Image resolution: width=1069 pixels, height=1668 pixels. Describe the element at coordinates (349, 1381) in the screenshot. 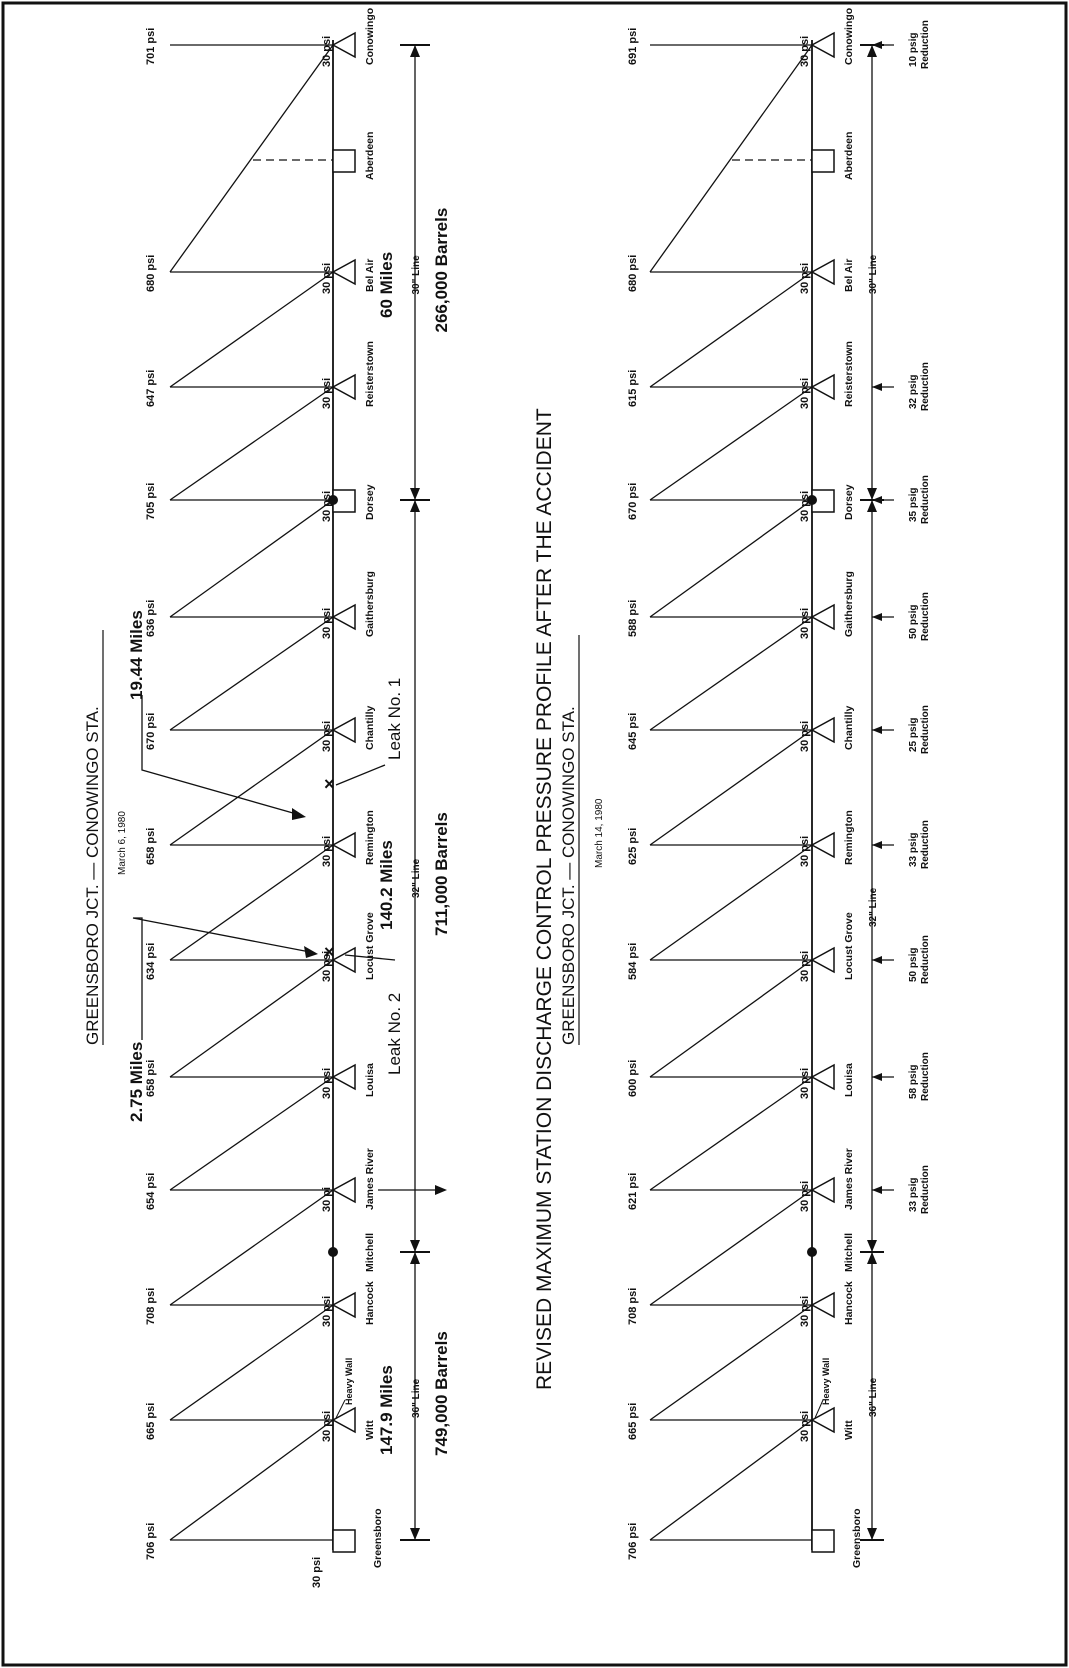

I see `heavy-wall-label: Heavy Wall` at that location.